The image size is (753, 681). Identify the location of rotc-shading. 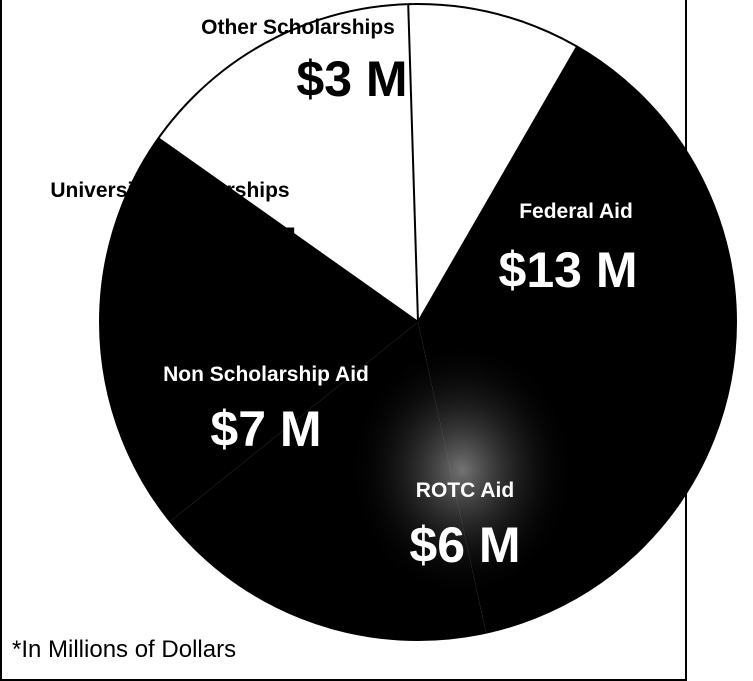
(462, 470).